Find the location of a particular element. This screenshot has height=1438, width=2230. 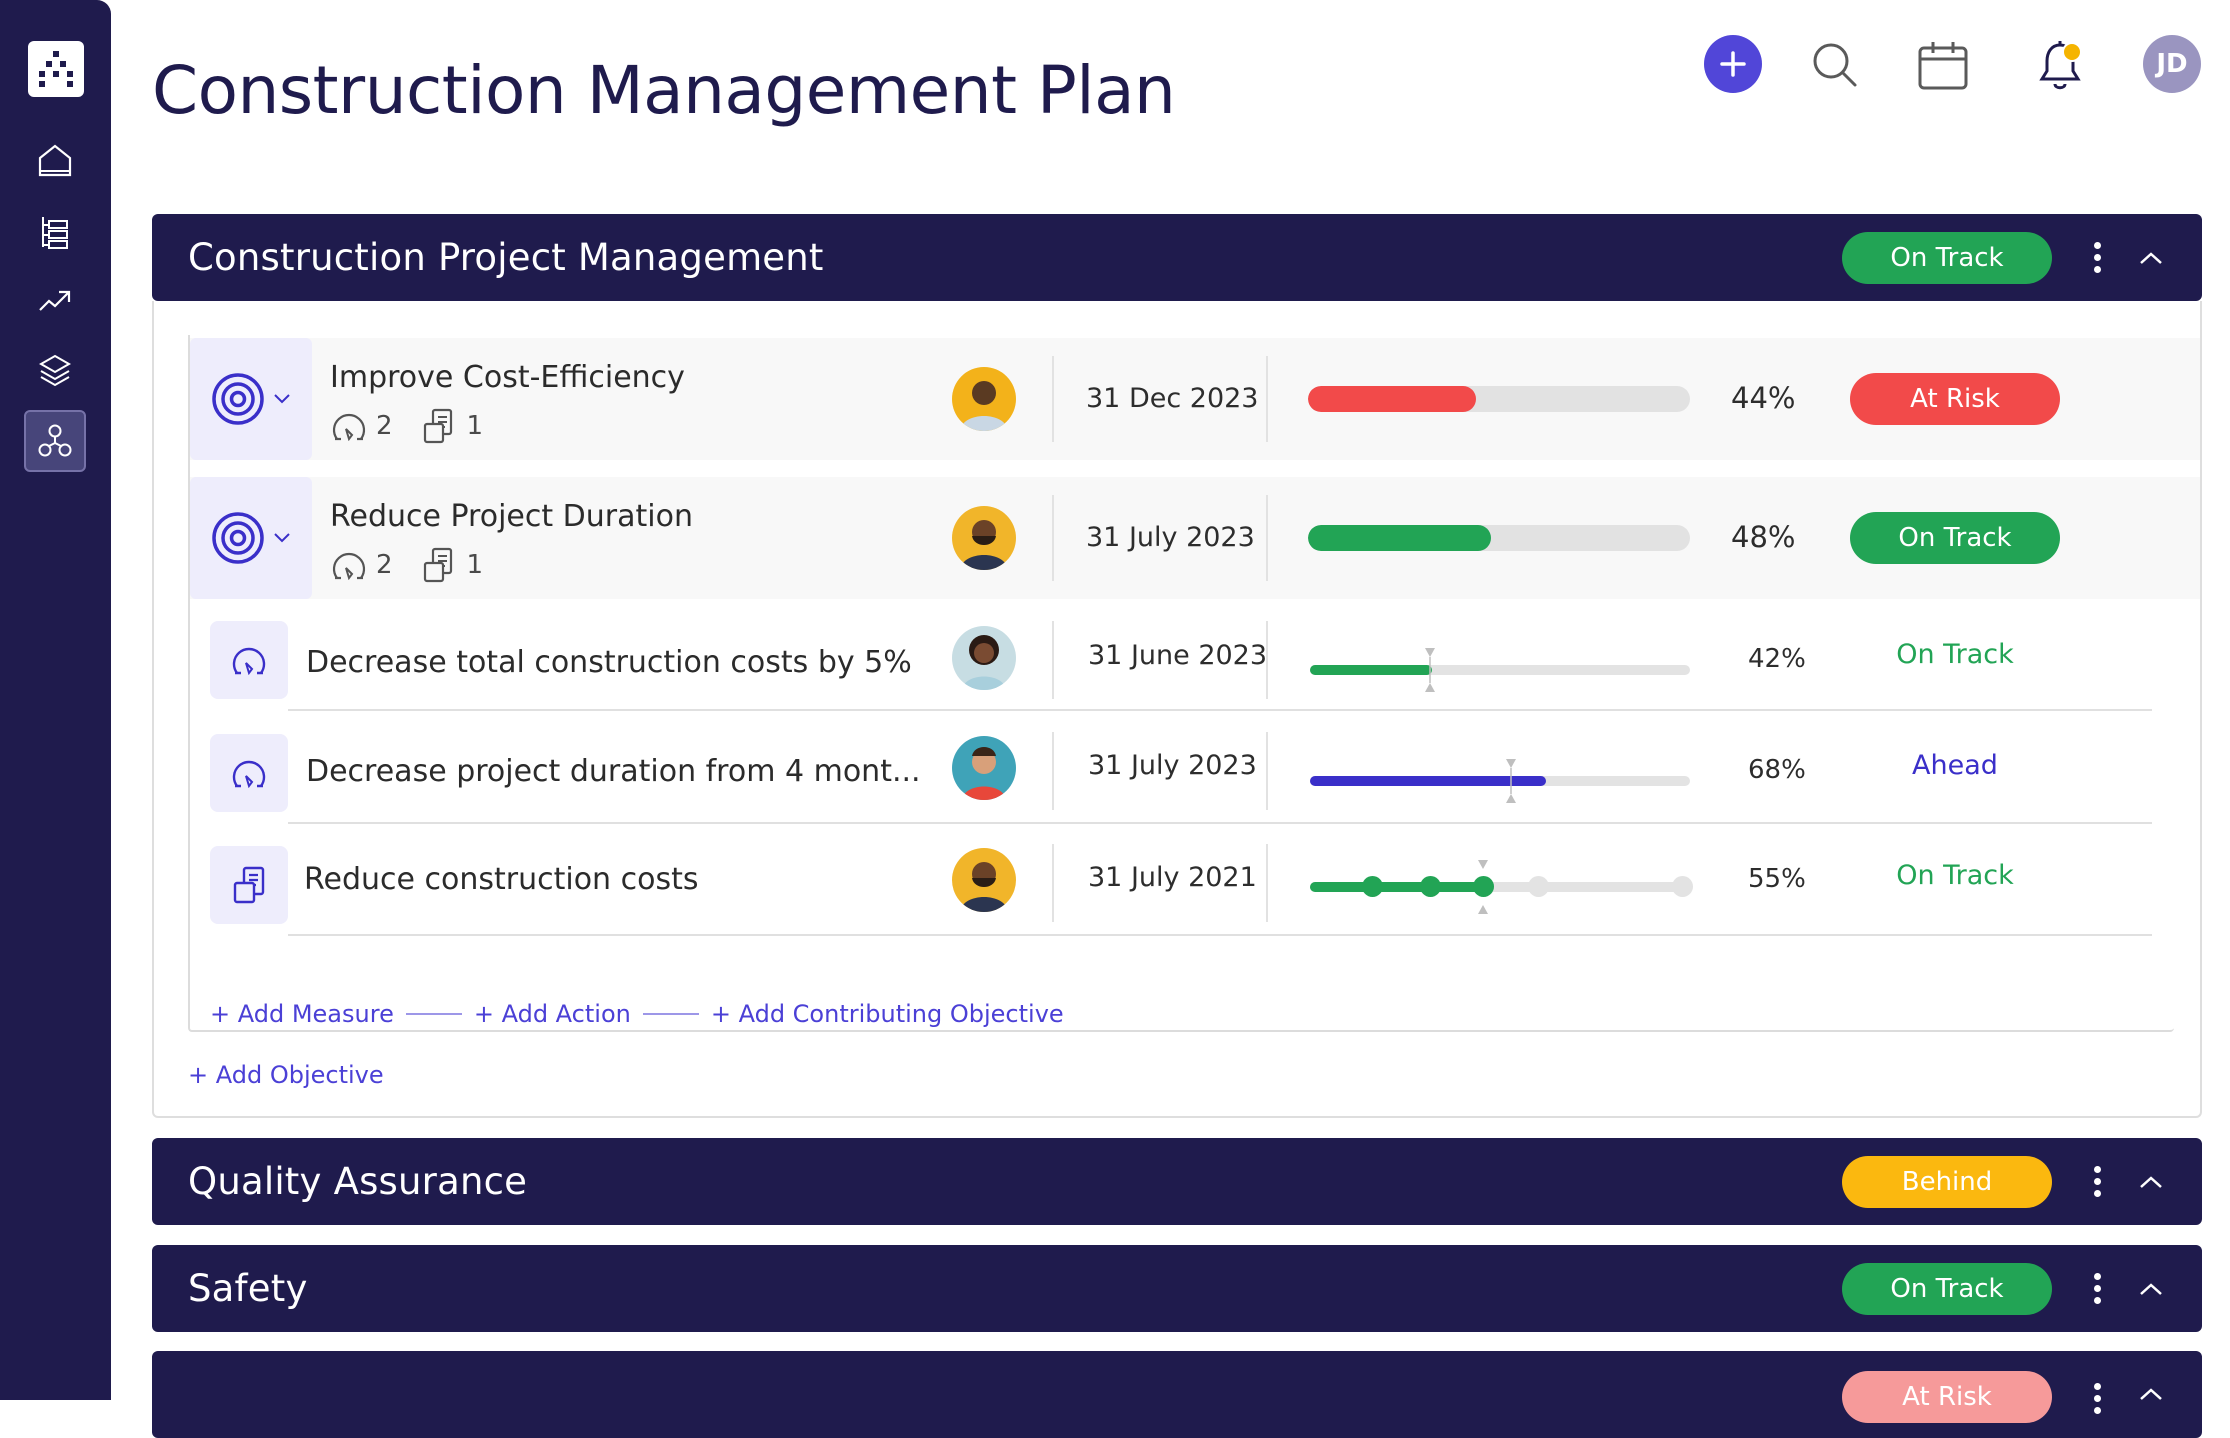

objective-title: Improve Cost-Efficiency is located at coordinates (507, 377).